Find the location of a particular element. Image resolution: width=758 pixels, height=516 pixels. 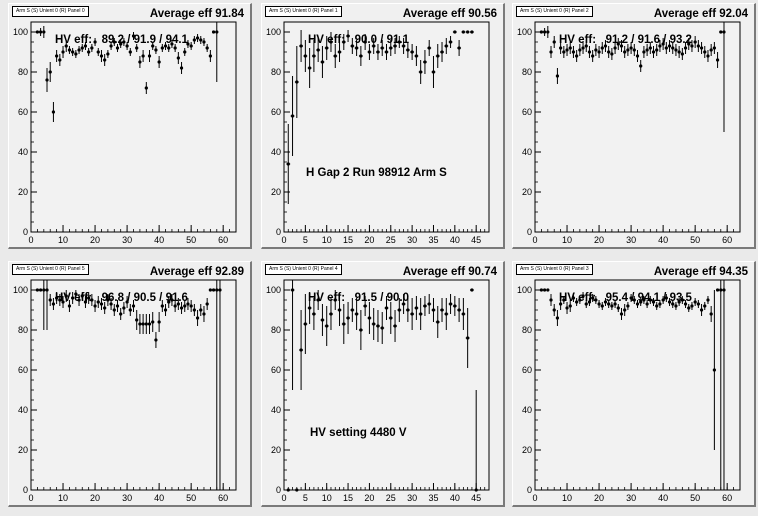

y-tick-label: 80 is located at coordinates (276, 330).